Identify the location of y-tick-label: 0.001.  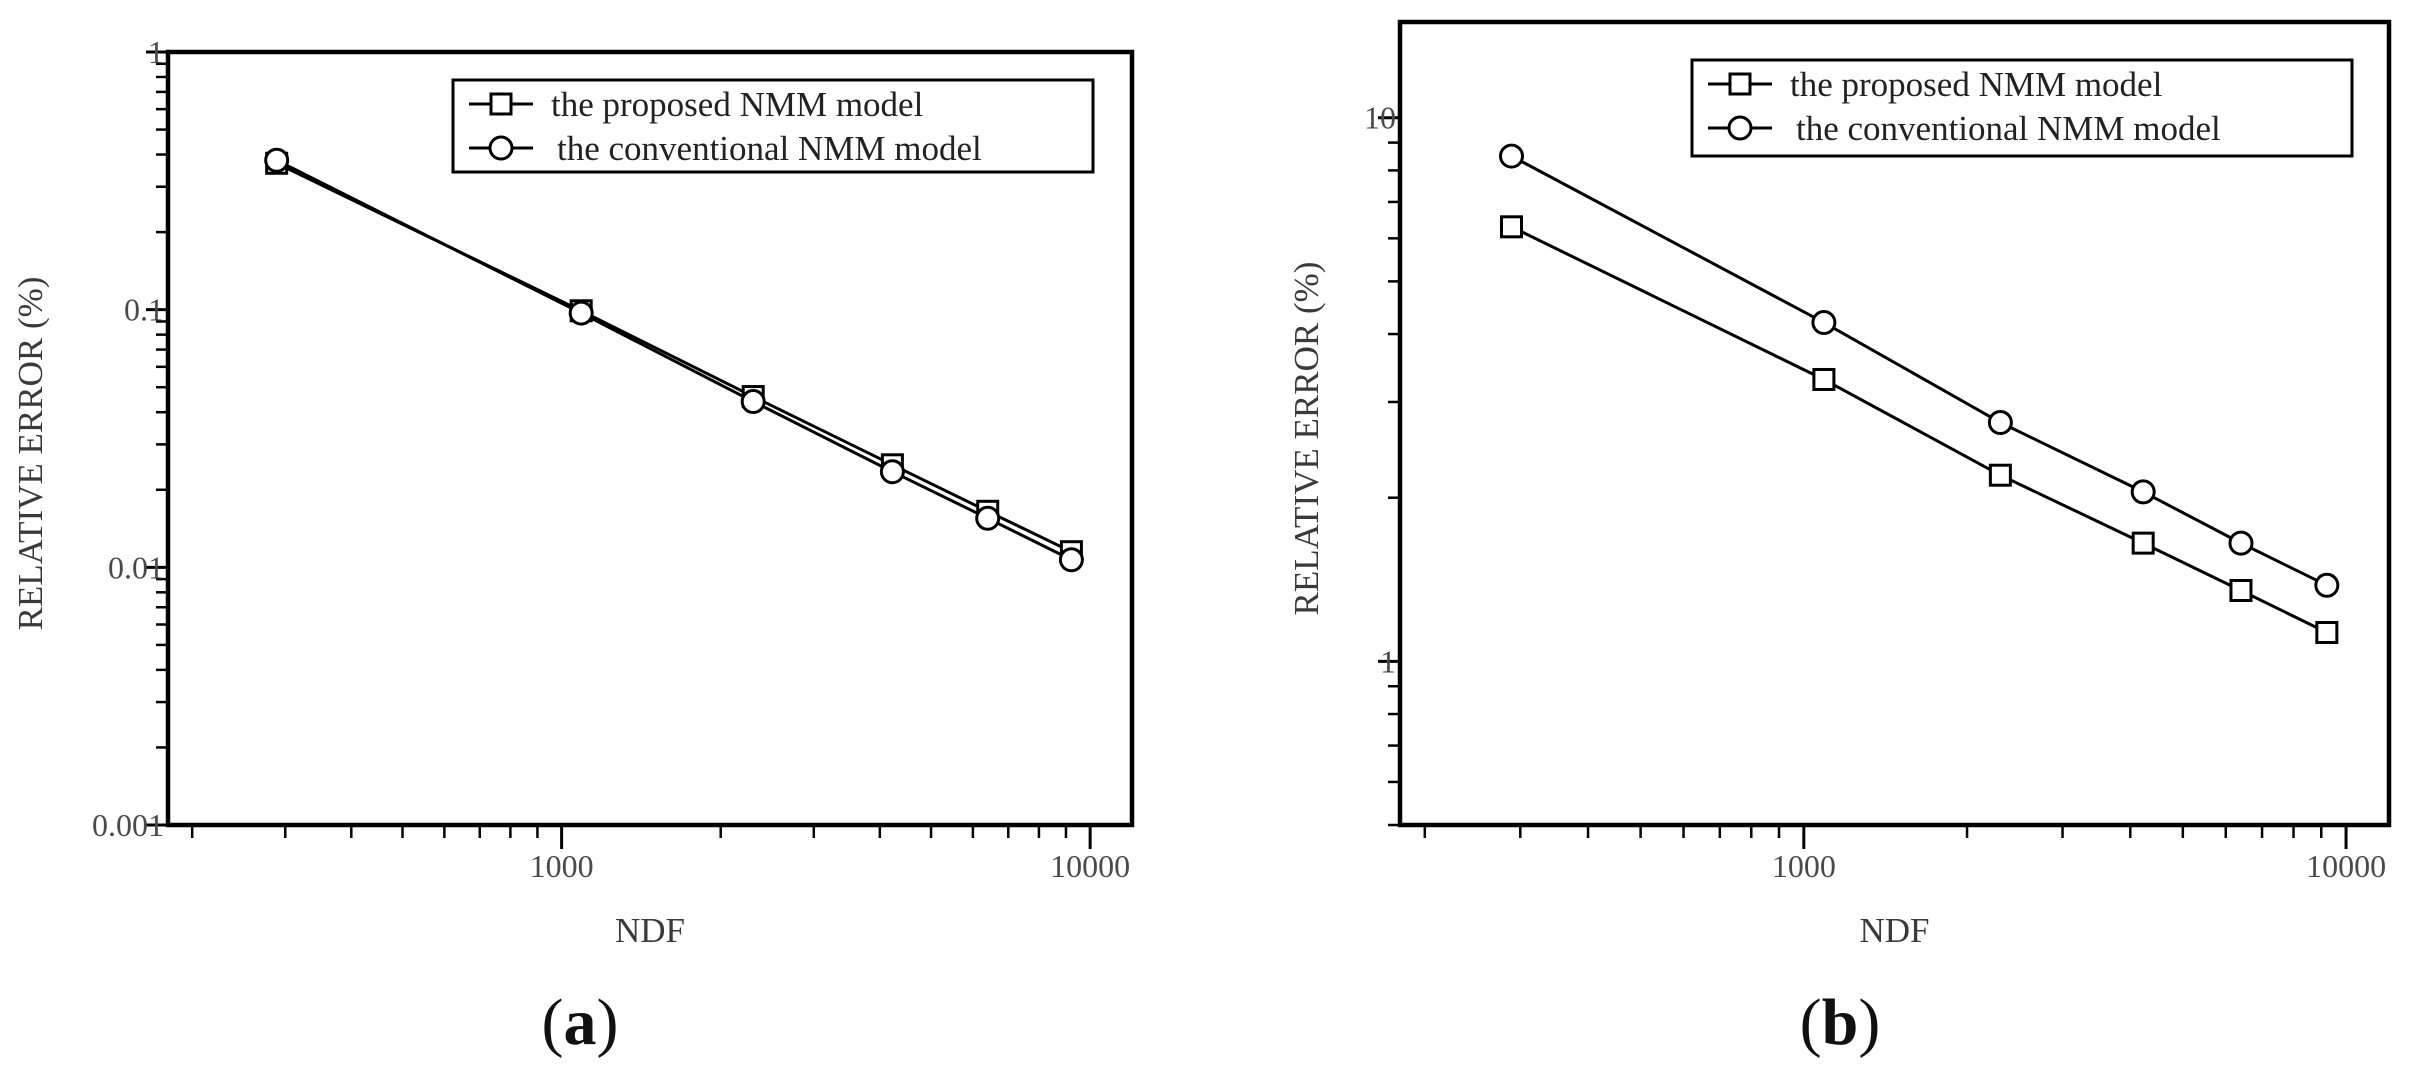
(128, 825).